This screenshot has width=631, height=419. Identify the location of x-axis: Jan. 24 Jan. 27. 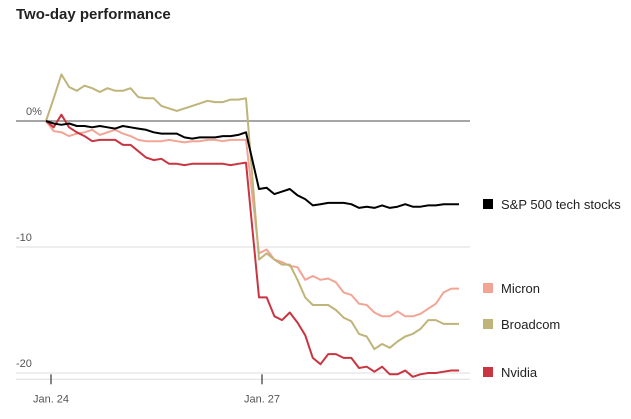
(243, 389).